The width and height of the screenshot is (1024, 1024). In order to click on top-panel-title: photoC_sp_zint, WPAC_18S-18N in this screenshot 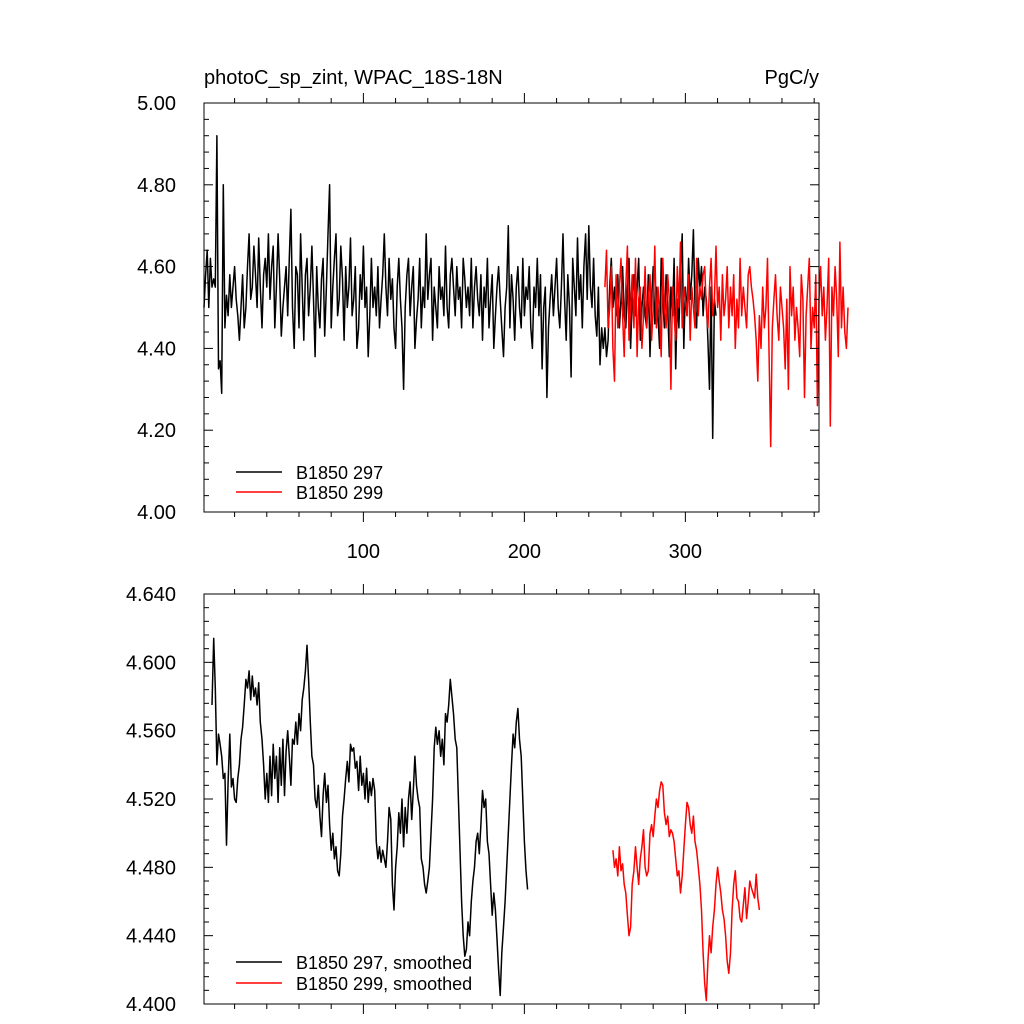, I will do `click(353, 78)`.